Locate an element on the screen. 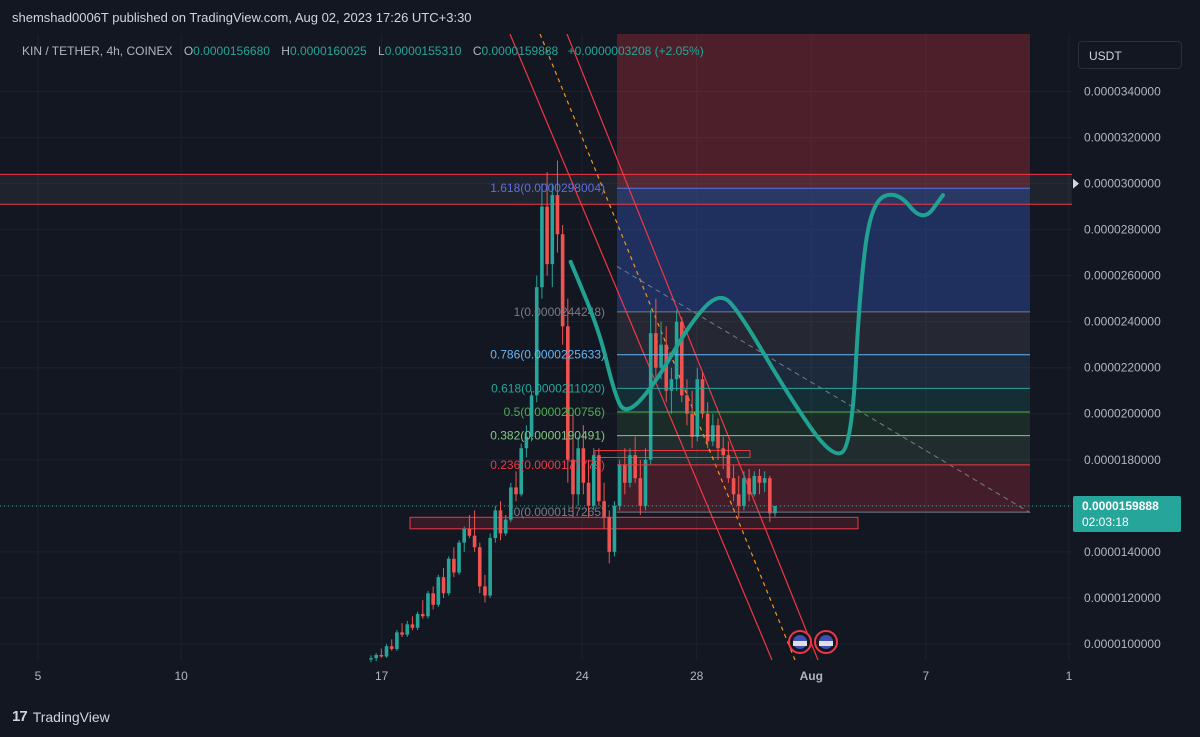 The height and width of the screenshot is (737, 1200). time-axis: 5 10 17 24 28 Aug 7 1 is located at coordinates (554, 676).